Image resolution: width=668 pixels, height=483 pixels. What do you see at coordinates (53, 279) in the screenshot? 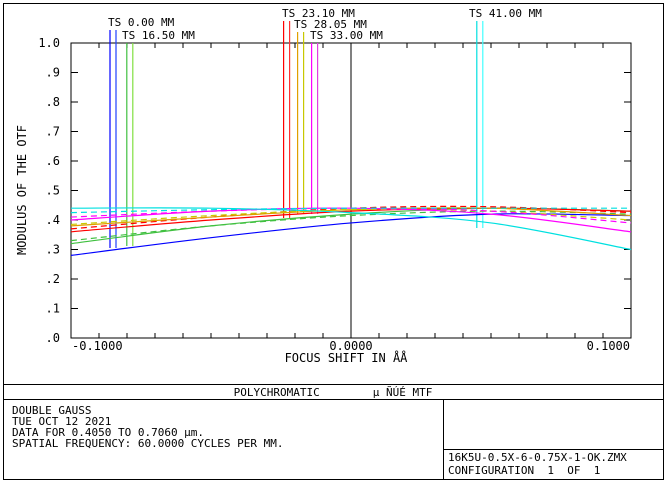
I see `y-tick-label: .2` at bounding box center [53, 279].